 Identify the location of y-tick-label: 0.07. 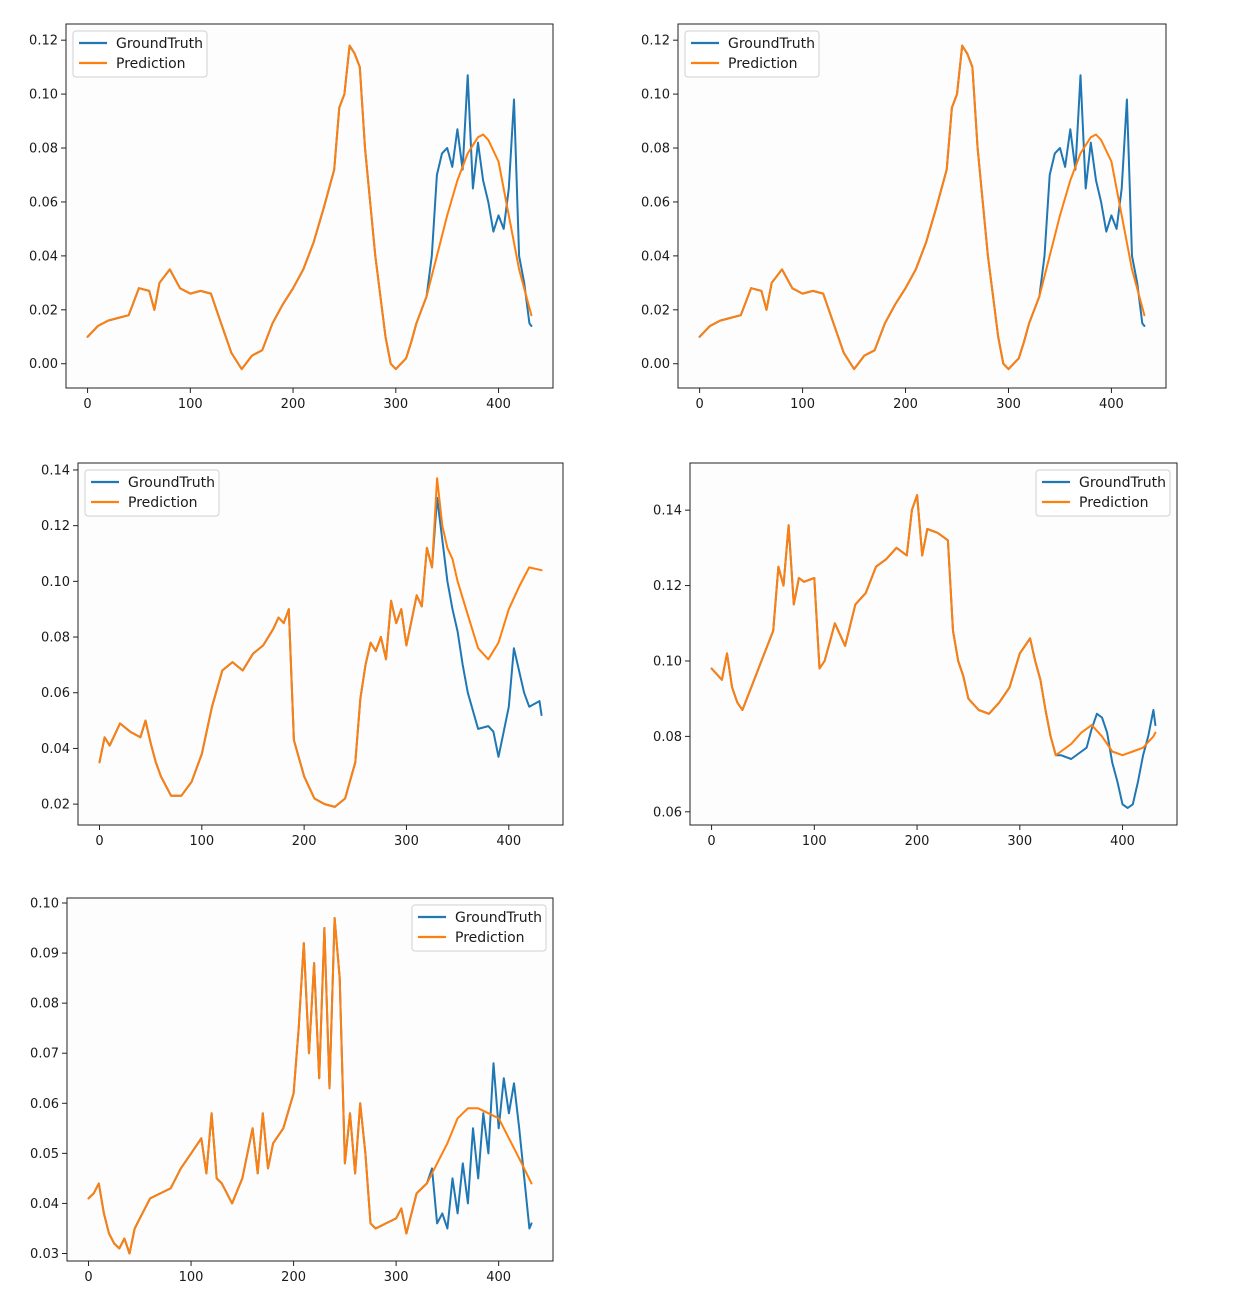
(44, 1054).